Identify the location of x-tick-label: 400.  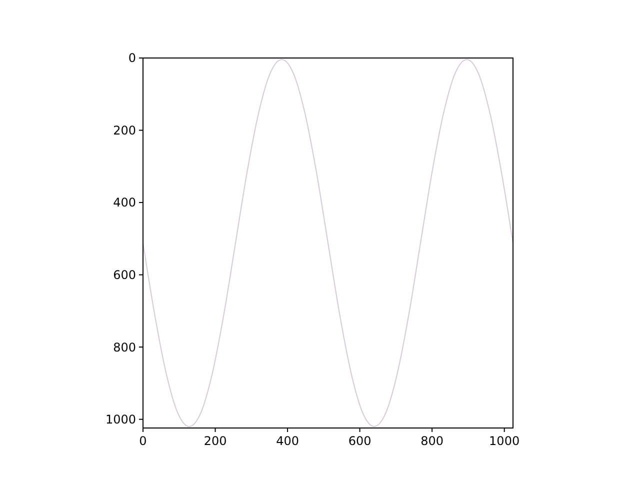
(287, 441).